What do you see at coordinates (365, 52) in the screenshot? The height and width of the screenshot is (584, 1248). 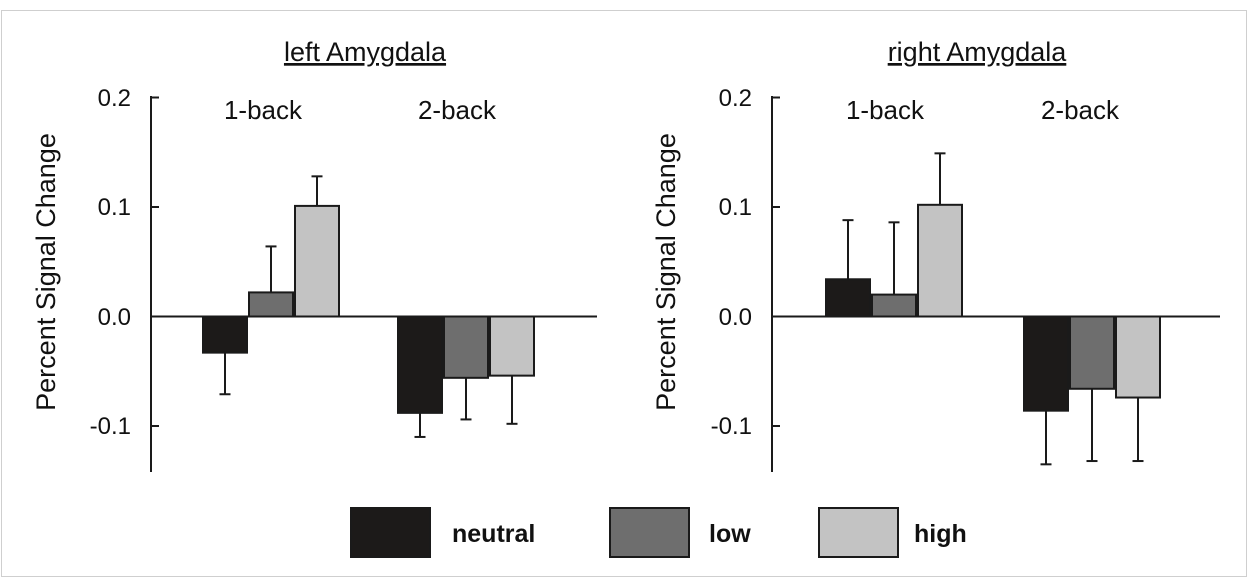 I see `panel-title: left Amygdala` at bounding box center [365, 52].